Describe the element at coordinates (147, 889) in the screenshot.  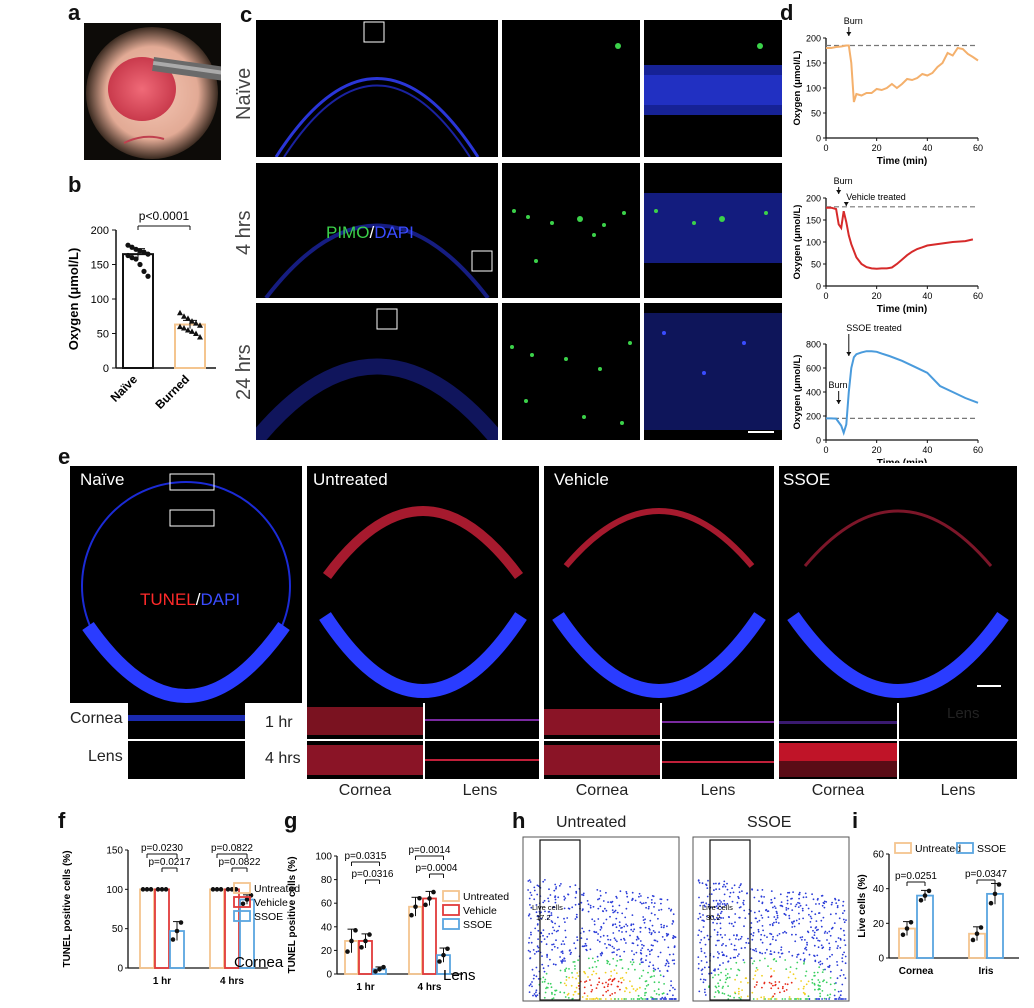
I see `f-point` at that location.